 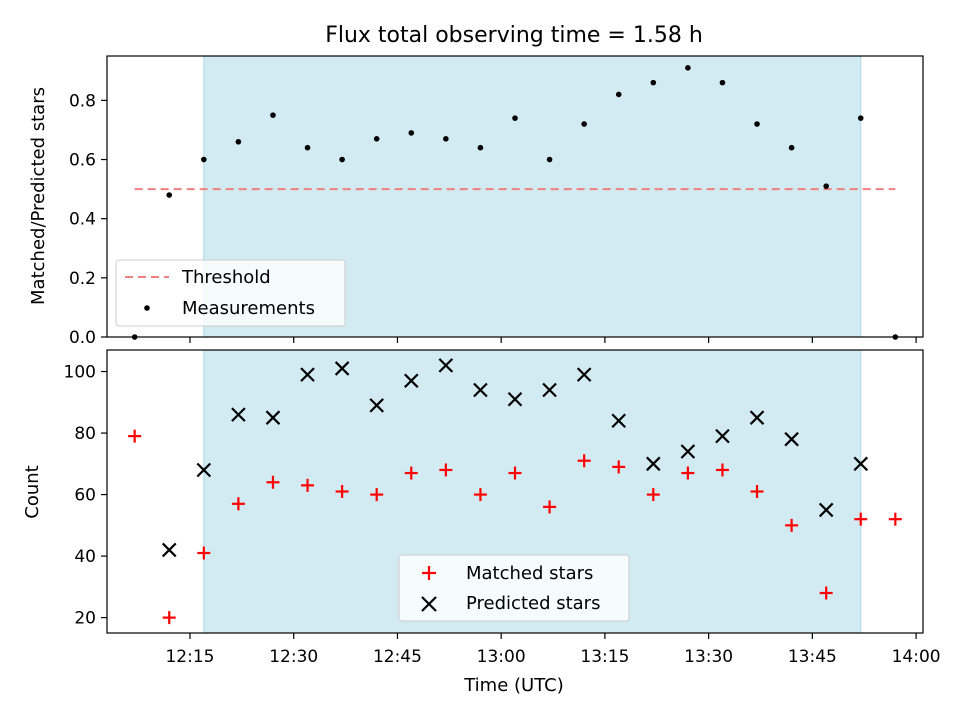 What do you see at coordinates (514, 35) in the screenshot?
I see `chart-title: Flux total observing time = 1.58 h` at bounding box center [514, 35].